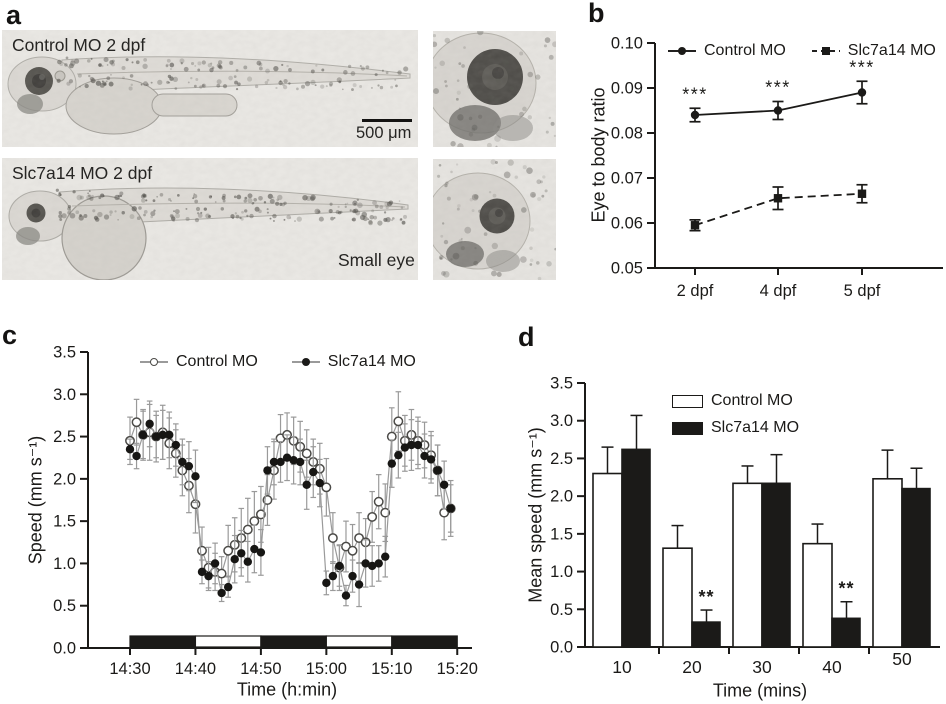  Describe the element at coordinates (627, 44) in the screenshot. I see `svg-text: 0.10` at that location.